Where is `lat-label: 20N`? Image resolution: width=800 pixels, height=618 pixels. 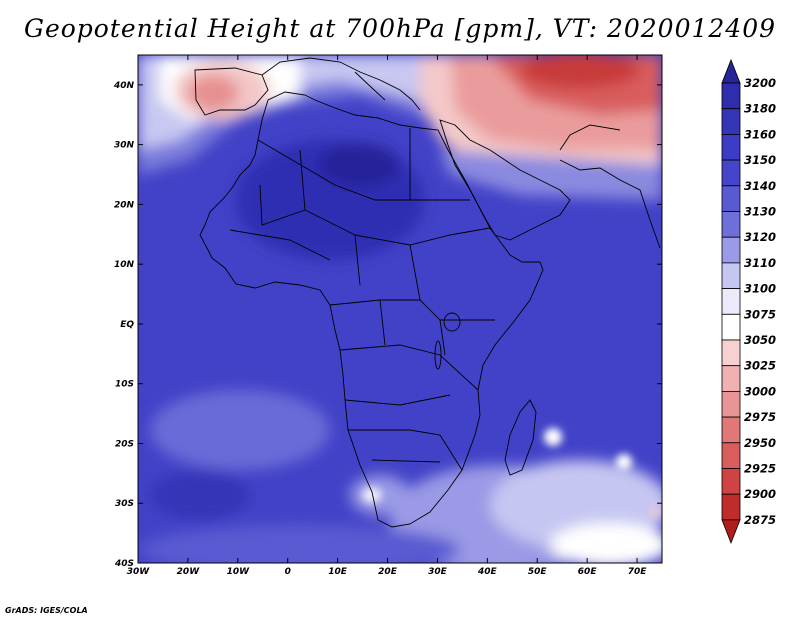 lat-label: 20N is located at coordinates (124, 205).